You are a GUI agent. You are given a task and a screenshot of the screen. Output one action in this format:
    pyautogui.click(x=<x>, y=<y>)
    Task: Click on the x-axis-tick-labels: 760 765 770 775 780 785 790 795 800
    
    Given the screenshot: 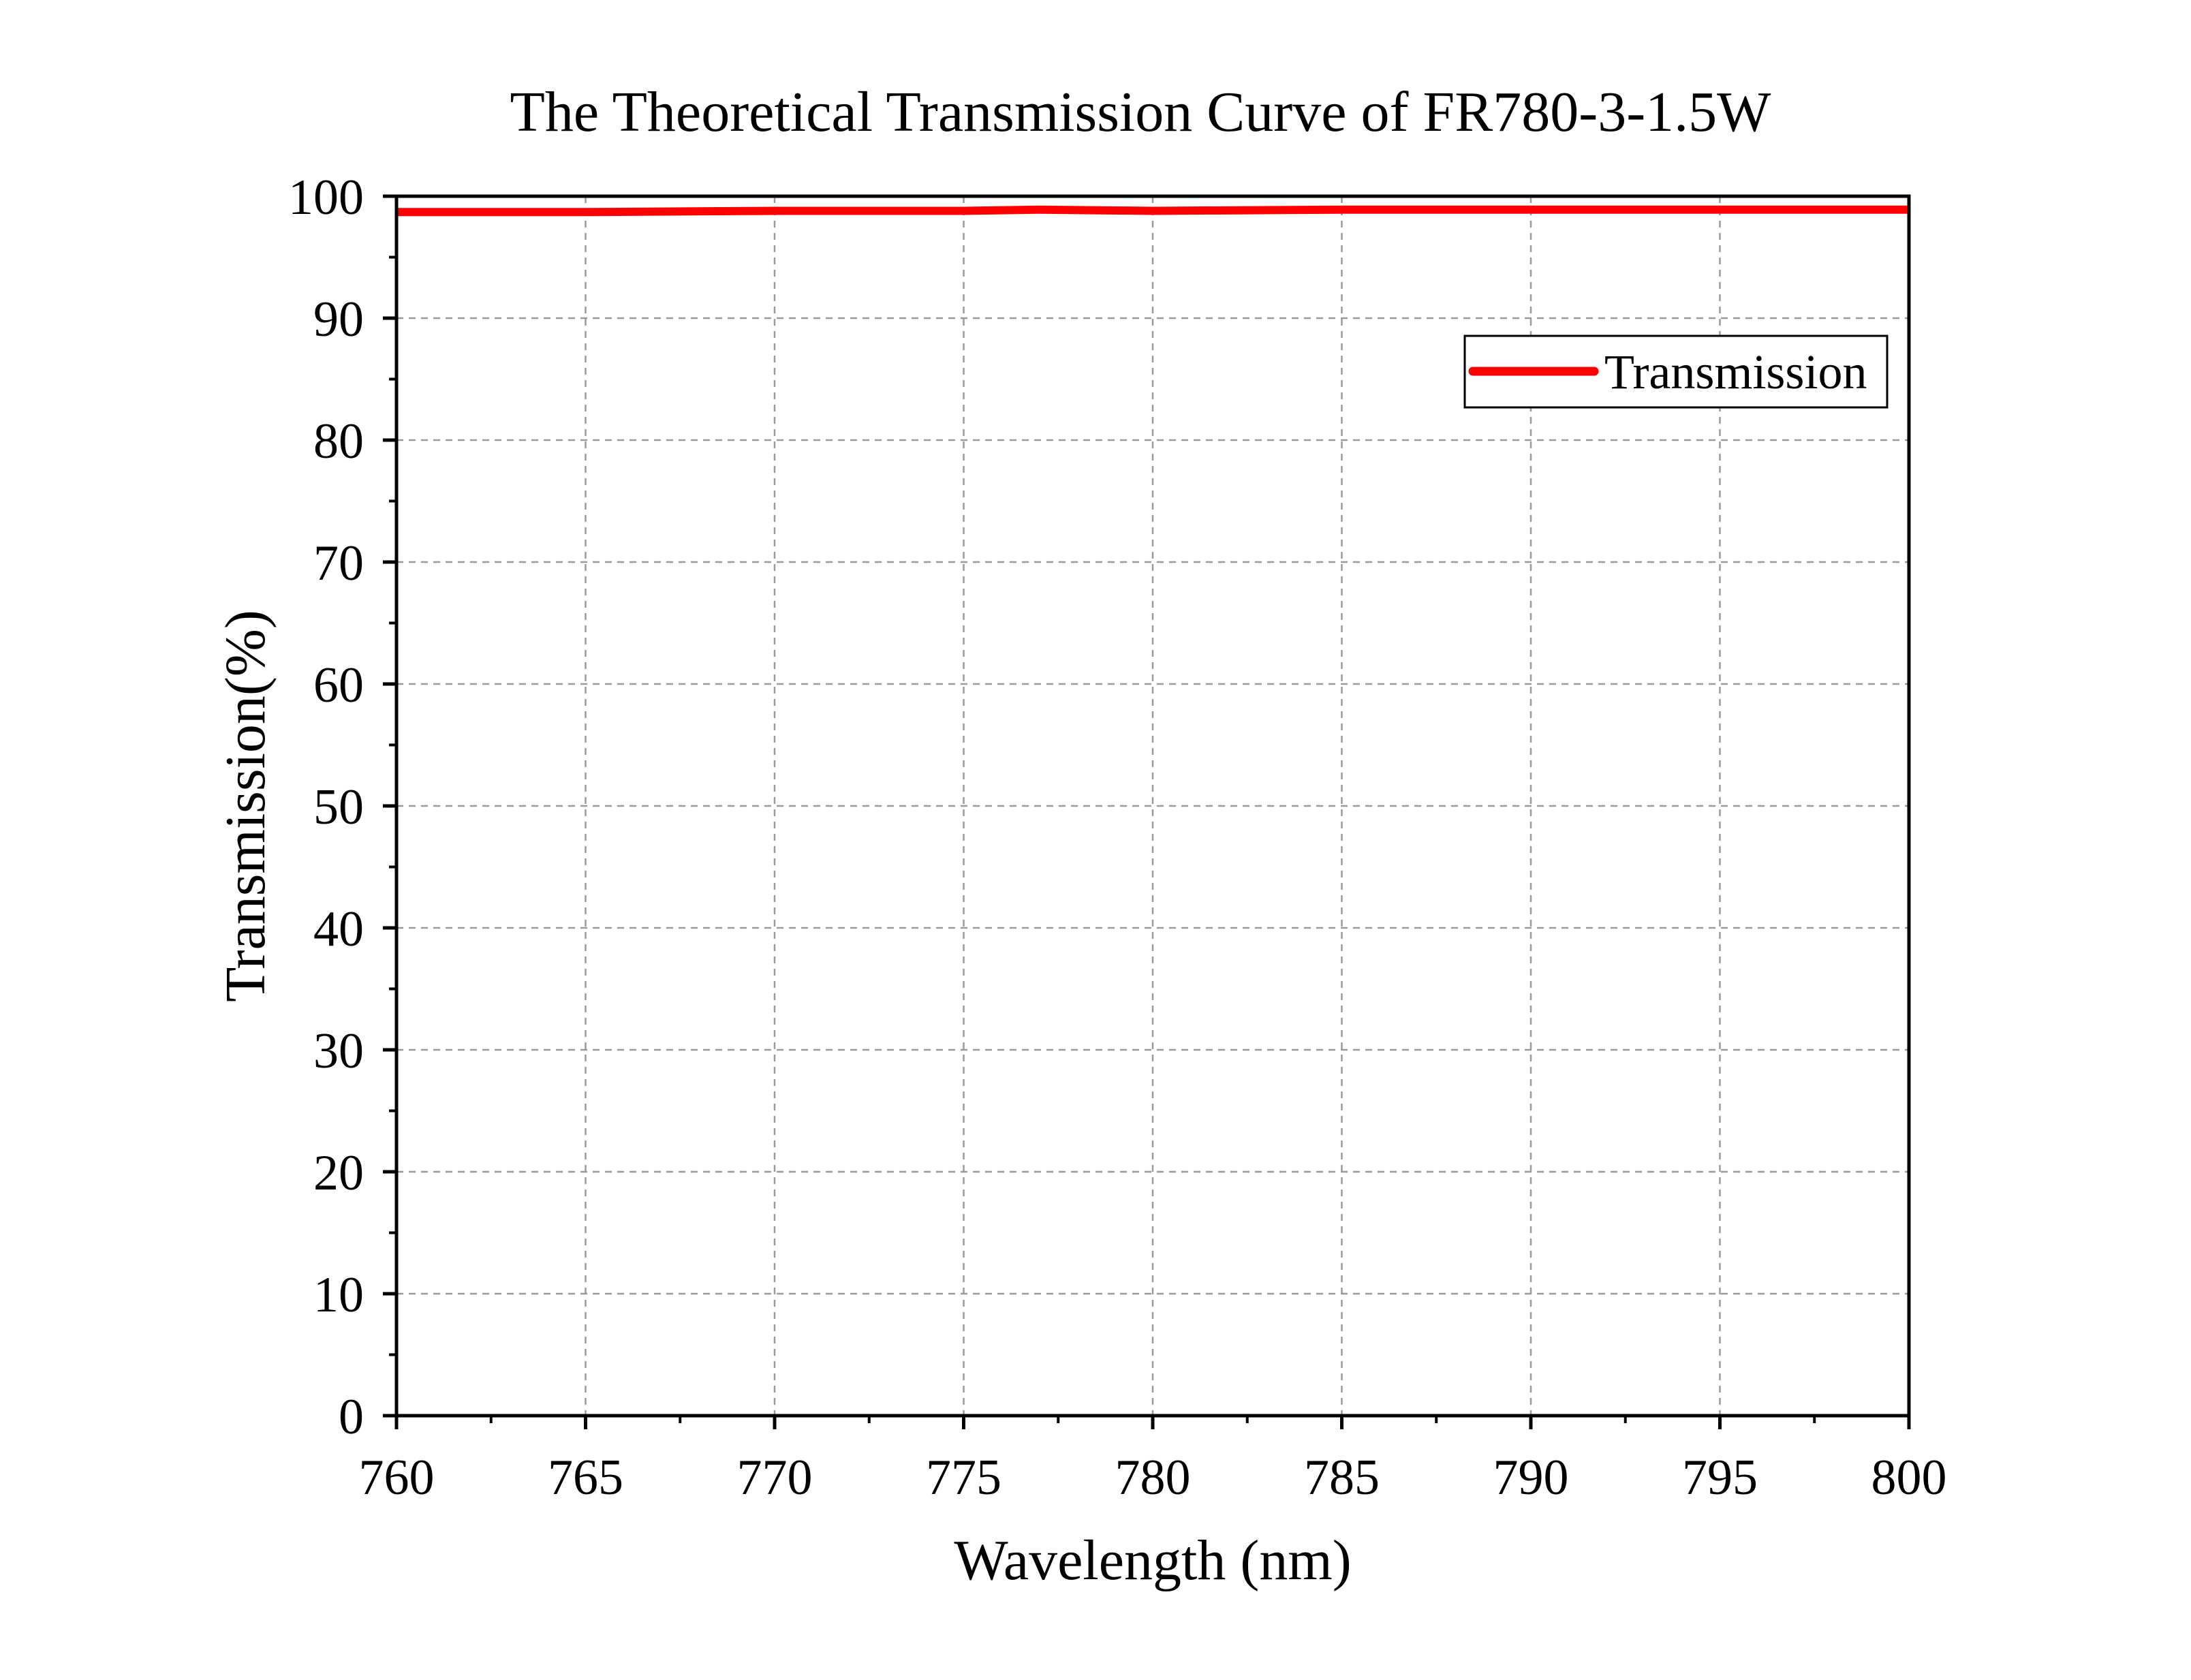 What is the action you would take?
    pyautogui.click(x=1153, y=1478)
    